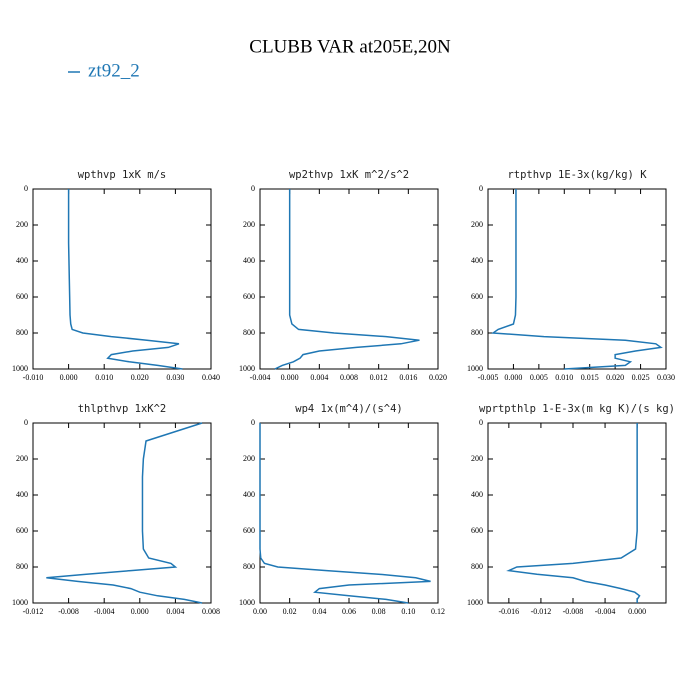  Describe the element at coordinates (350, 46) in the screenshot. I see `figure-title: CLUBB VAR at205E,20N` at that location.